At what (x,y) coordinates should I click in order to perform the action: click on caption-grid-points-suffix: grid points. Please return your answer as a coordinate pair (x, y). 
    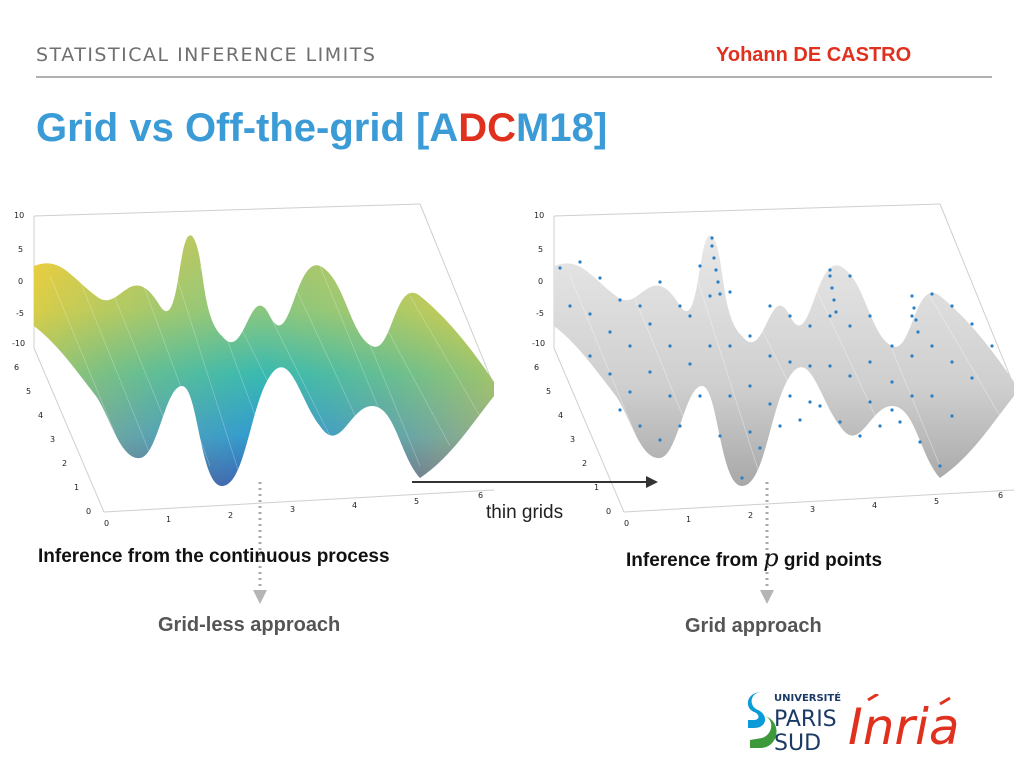
    Looking at the image, I should click on (830, 560).